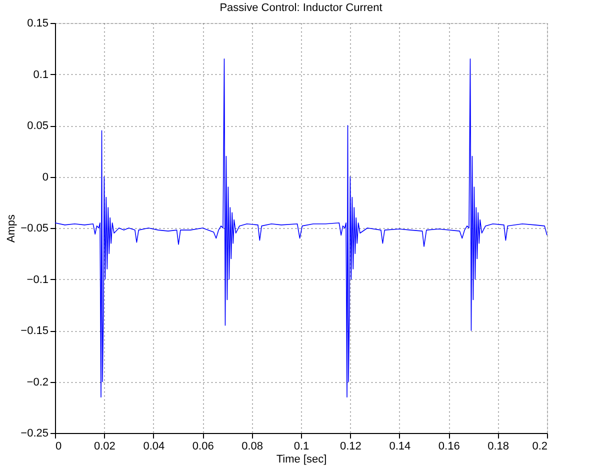  Describe the element at coordinates (34, 434) in the screenshot. I see `y-tick-label: −0.25` at that location.